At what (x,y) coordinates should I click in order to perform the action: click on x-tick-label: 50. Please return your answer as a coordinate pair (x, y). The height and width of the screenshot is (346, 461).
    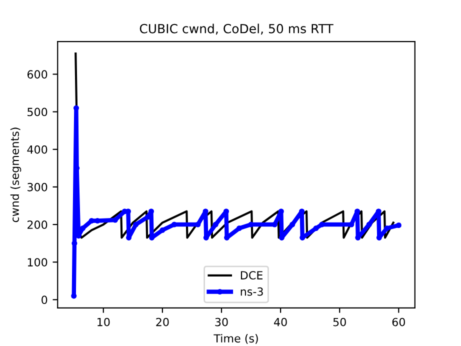
    Looking at the image, I should click on (339, 322).